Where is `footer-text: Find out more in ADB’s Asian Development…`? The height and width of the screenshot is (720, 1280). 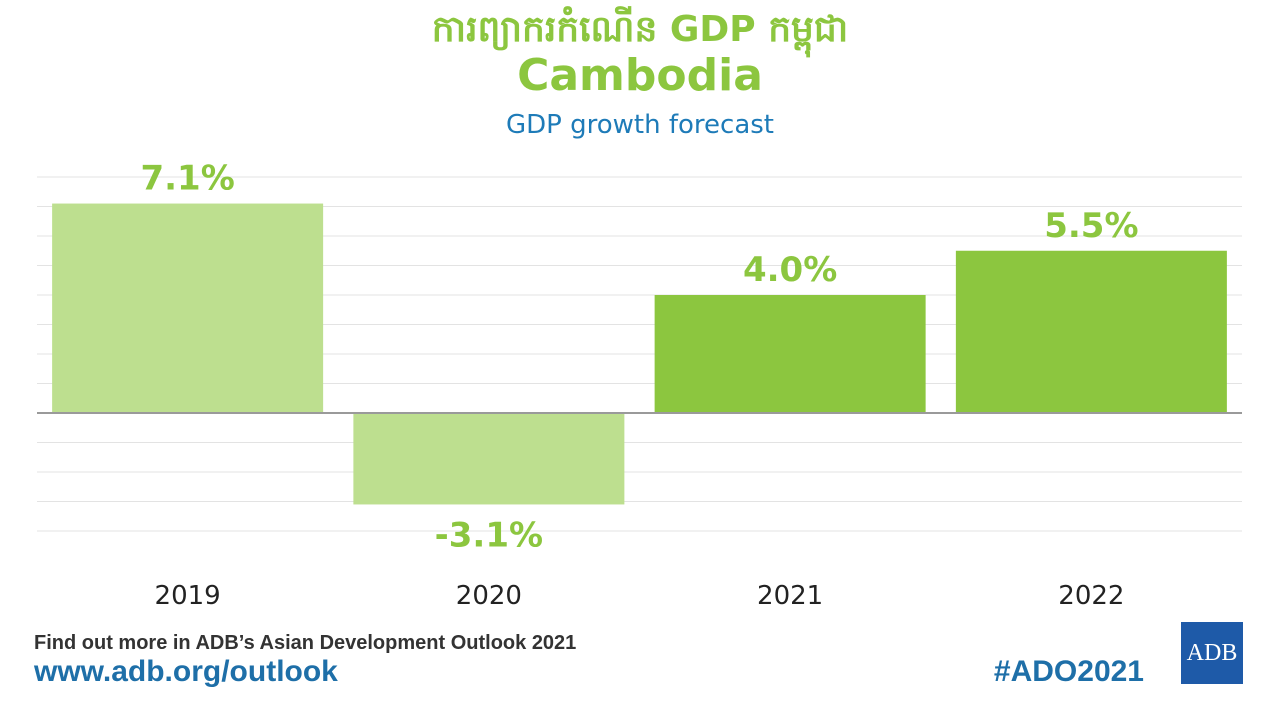 footer-text: Find out more in ADB’s Asian Development… is located at coordinates (305, 643).